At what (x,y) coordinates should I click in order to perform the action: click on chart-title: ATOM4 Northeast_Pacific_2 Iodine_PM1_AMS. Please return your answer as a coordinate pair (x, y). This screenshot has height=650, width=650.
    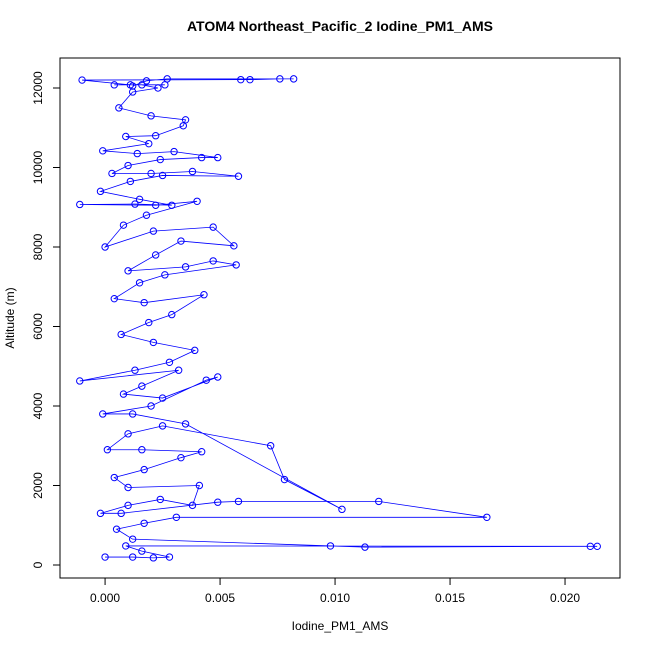
    Looking at the image, I should click on (340, 26).